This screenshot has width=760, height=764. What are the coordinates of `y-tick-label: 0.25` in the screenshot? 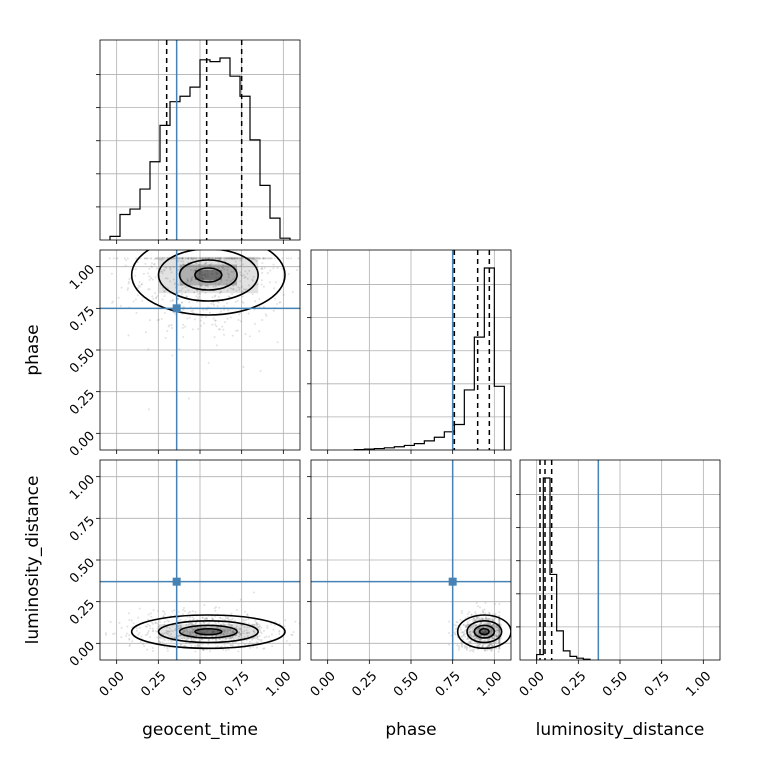 It's located at (82, 402).